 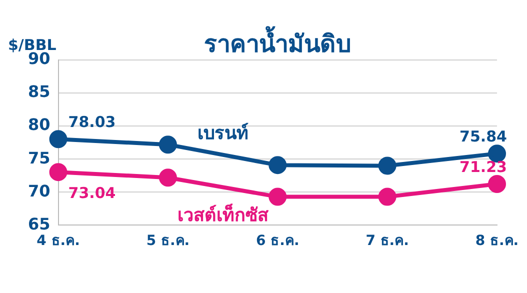 What do you see at coordinates (278, 241) in the screenshot?
I see `x-tick-label: 6 ธ.ค.` at bounding box center [278, 241].